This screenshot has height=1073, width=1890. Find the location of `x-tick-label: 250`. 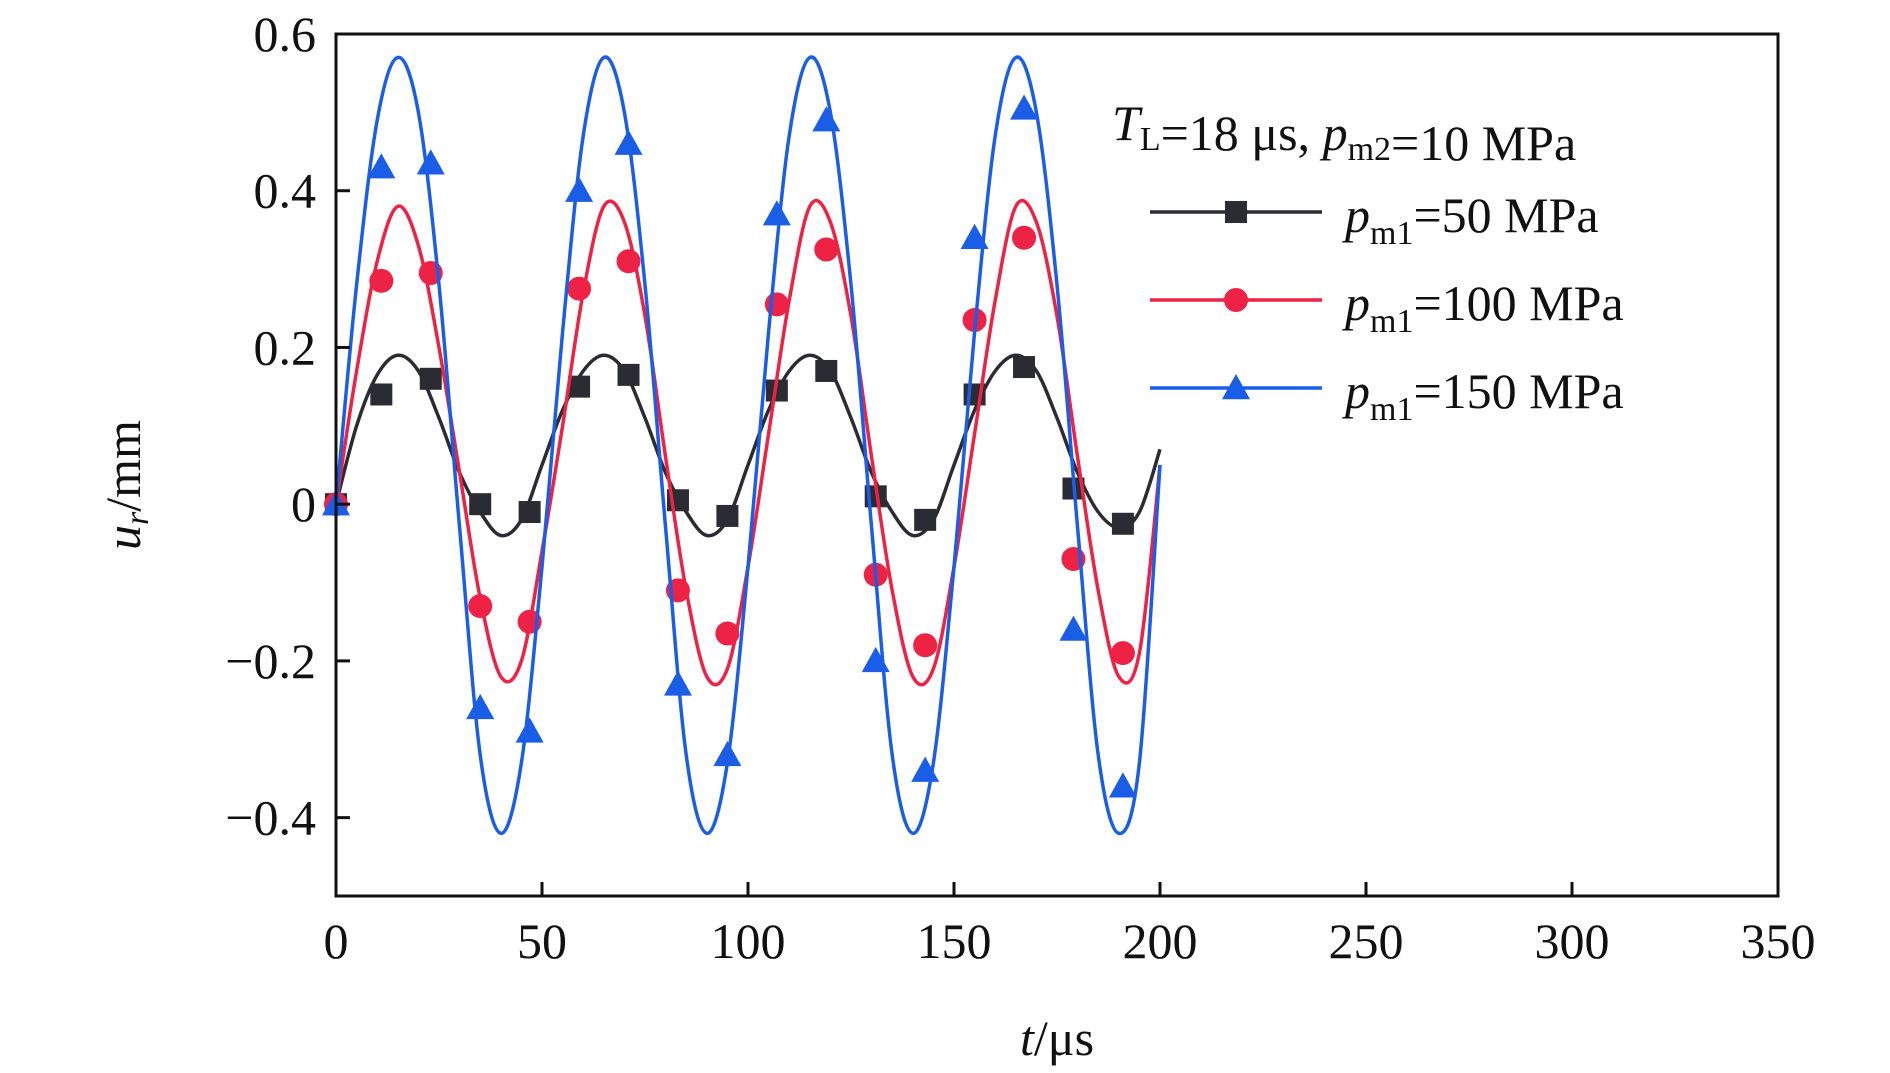

x-tick-label: 250 is located at coordinates (1366, 941).